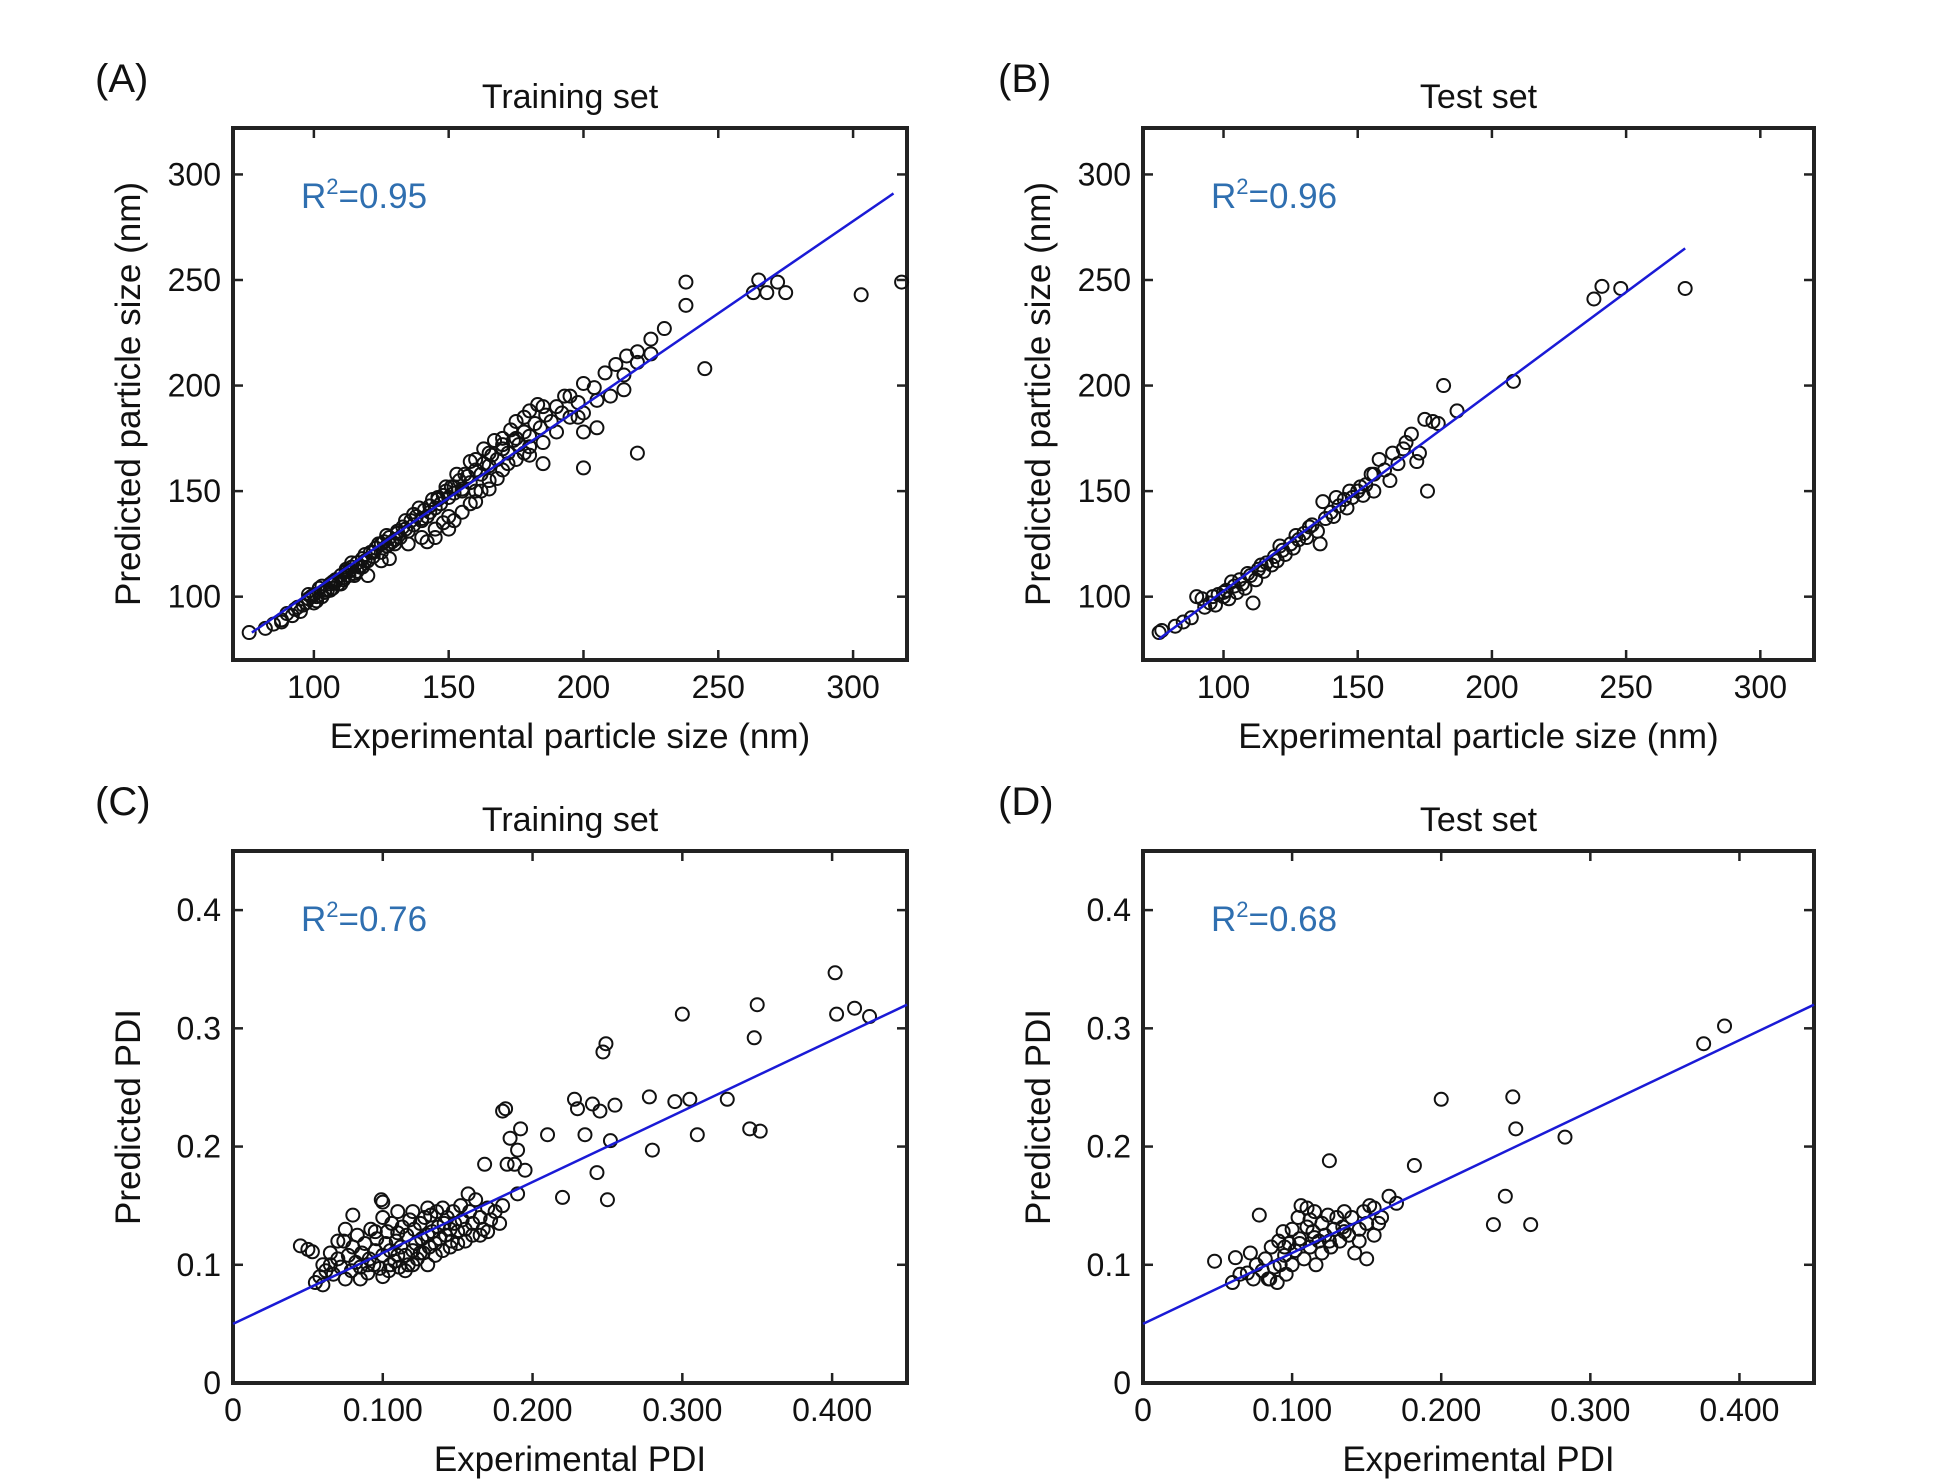 This screenshot has width=1956, height=1479. What do you see at coordinates (1478, 1164) in the screenshot?
I see `chart-3-fit-line` at bounding box center [1478, 1164].